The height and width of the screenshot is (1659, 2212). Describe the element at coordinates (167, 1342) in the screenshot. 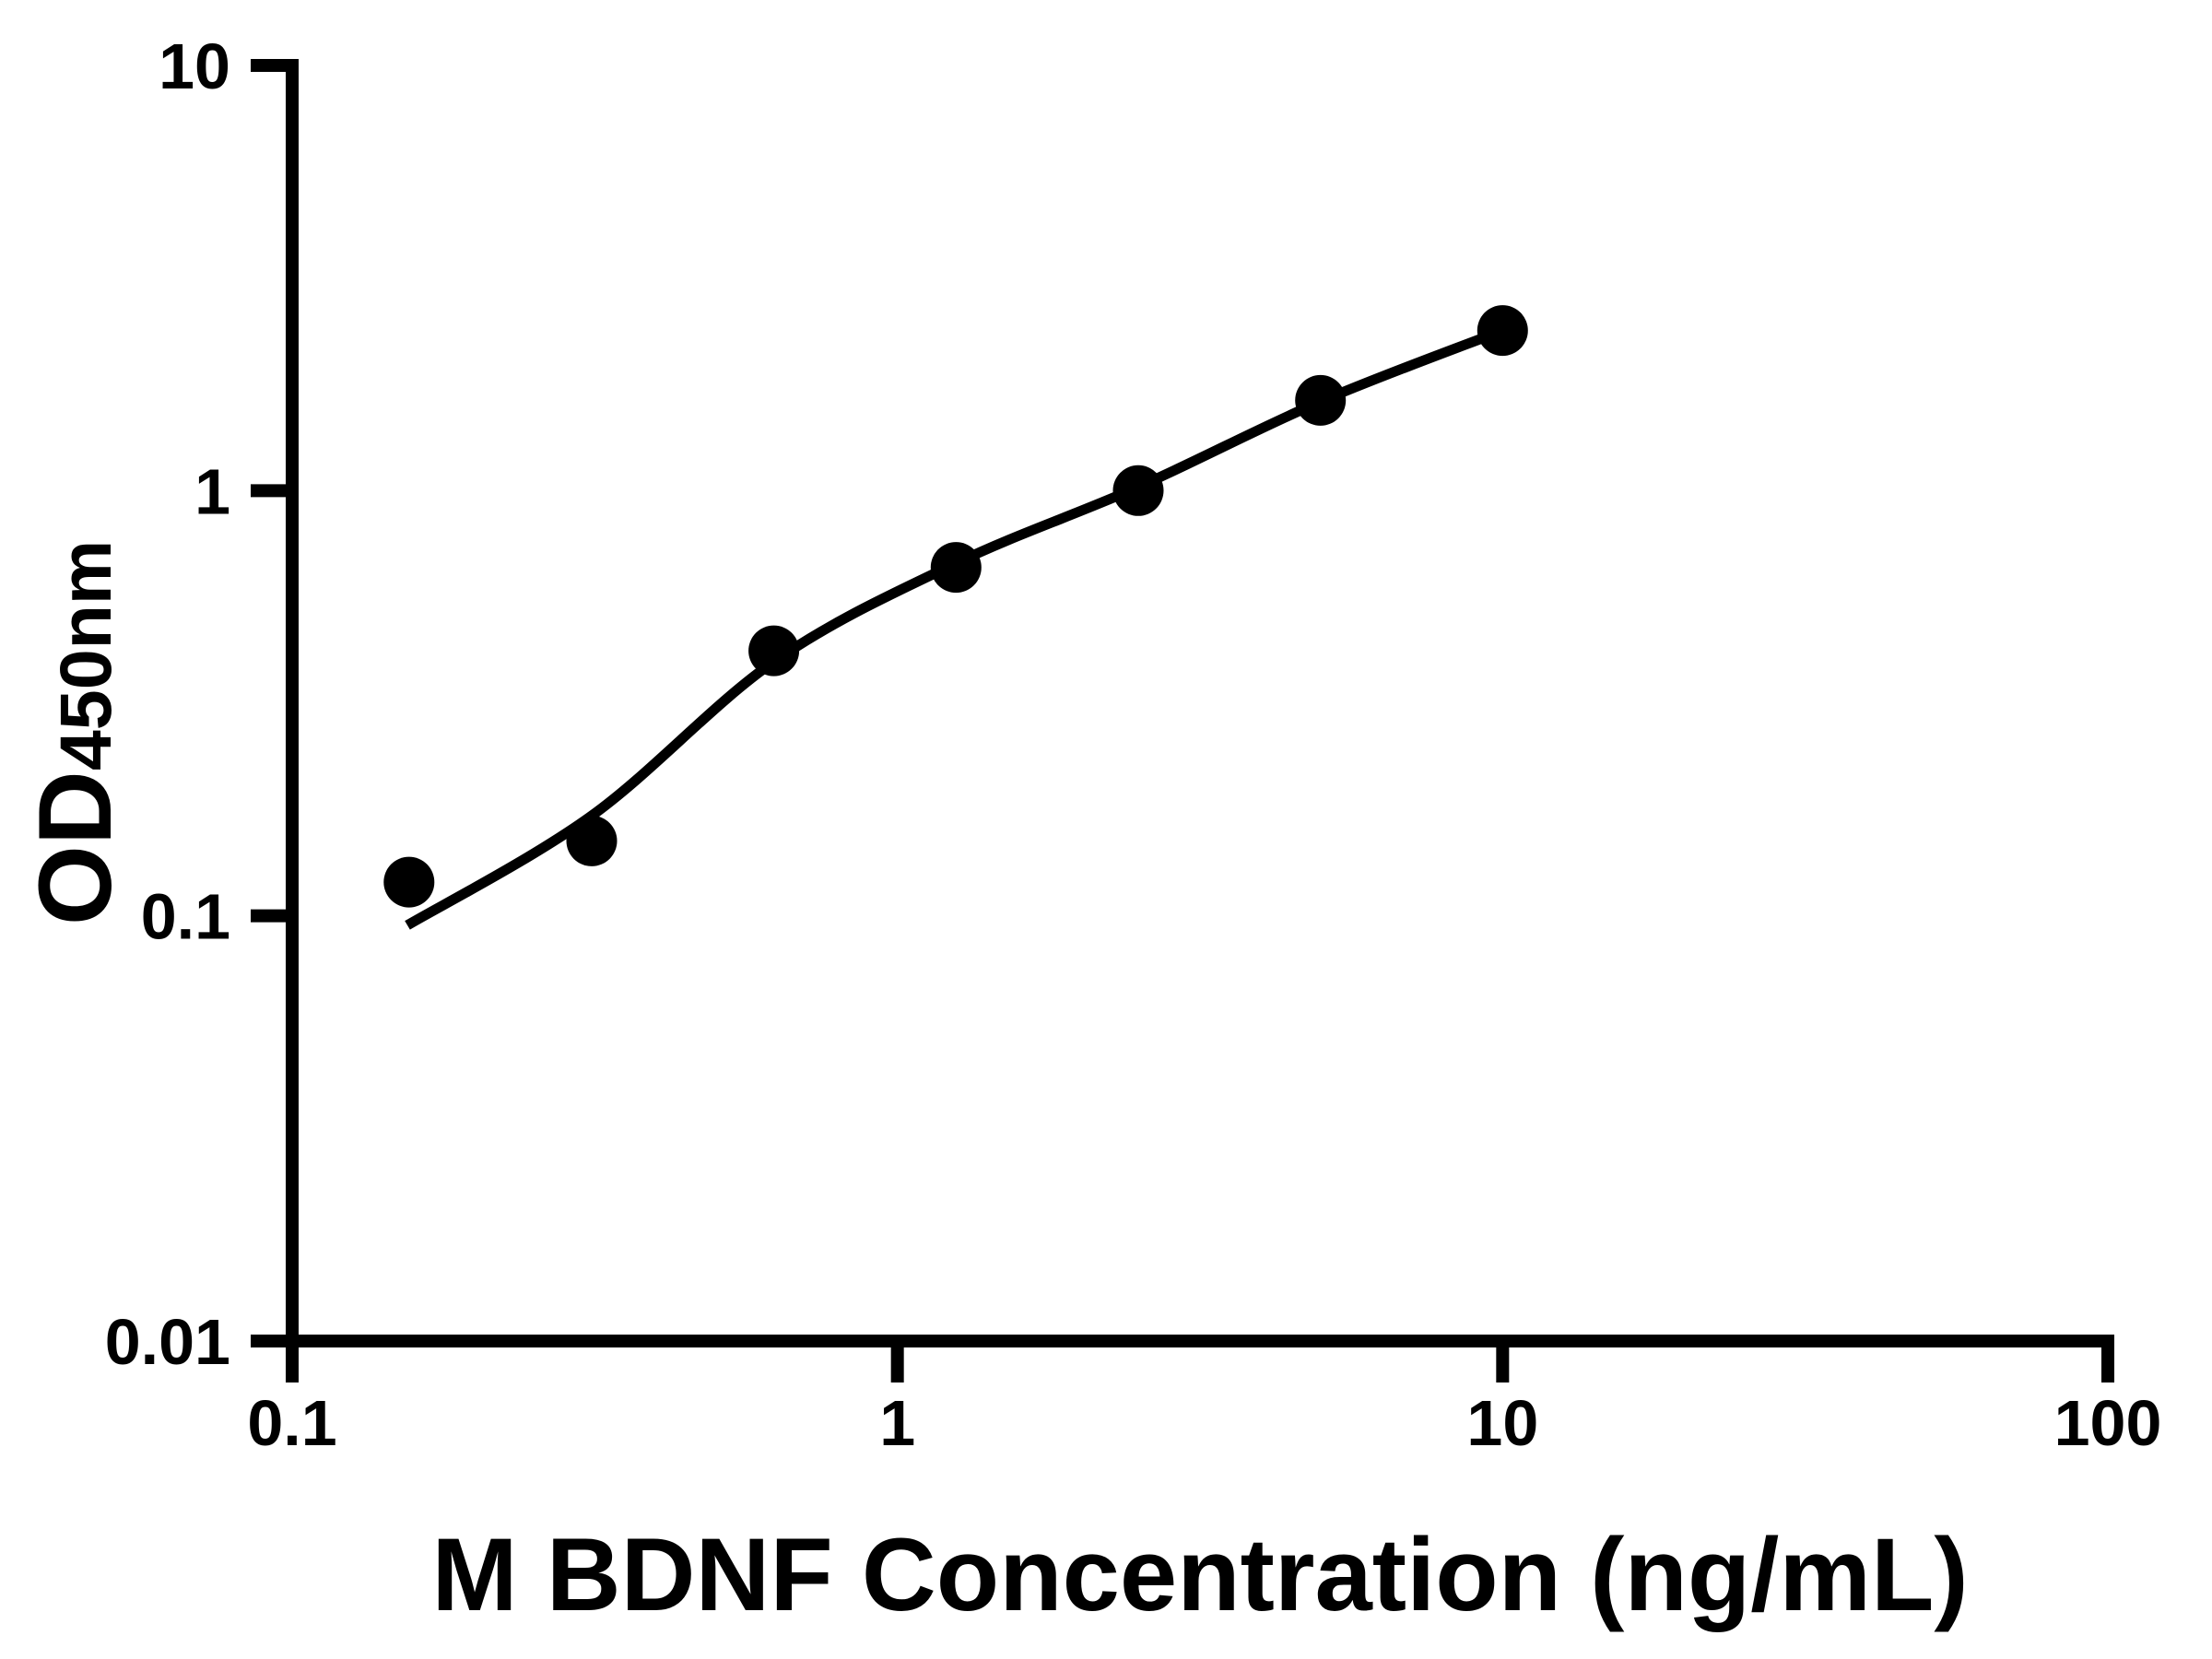

I see `y-tick-label: 0.01` at that location.